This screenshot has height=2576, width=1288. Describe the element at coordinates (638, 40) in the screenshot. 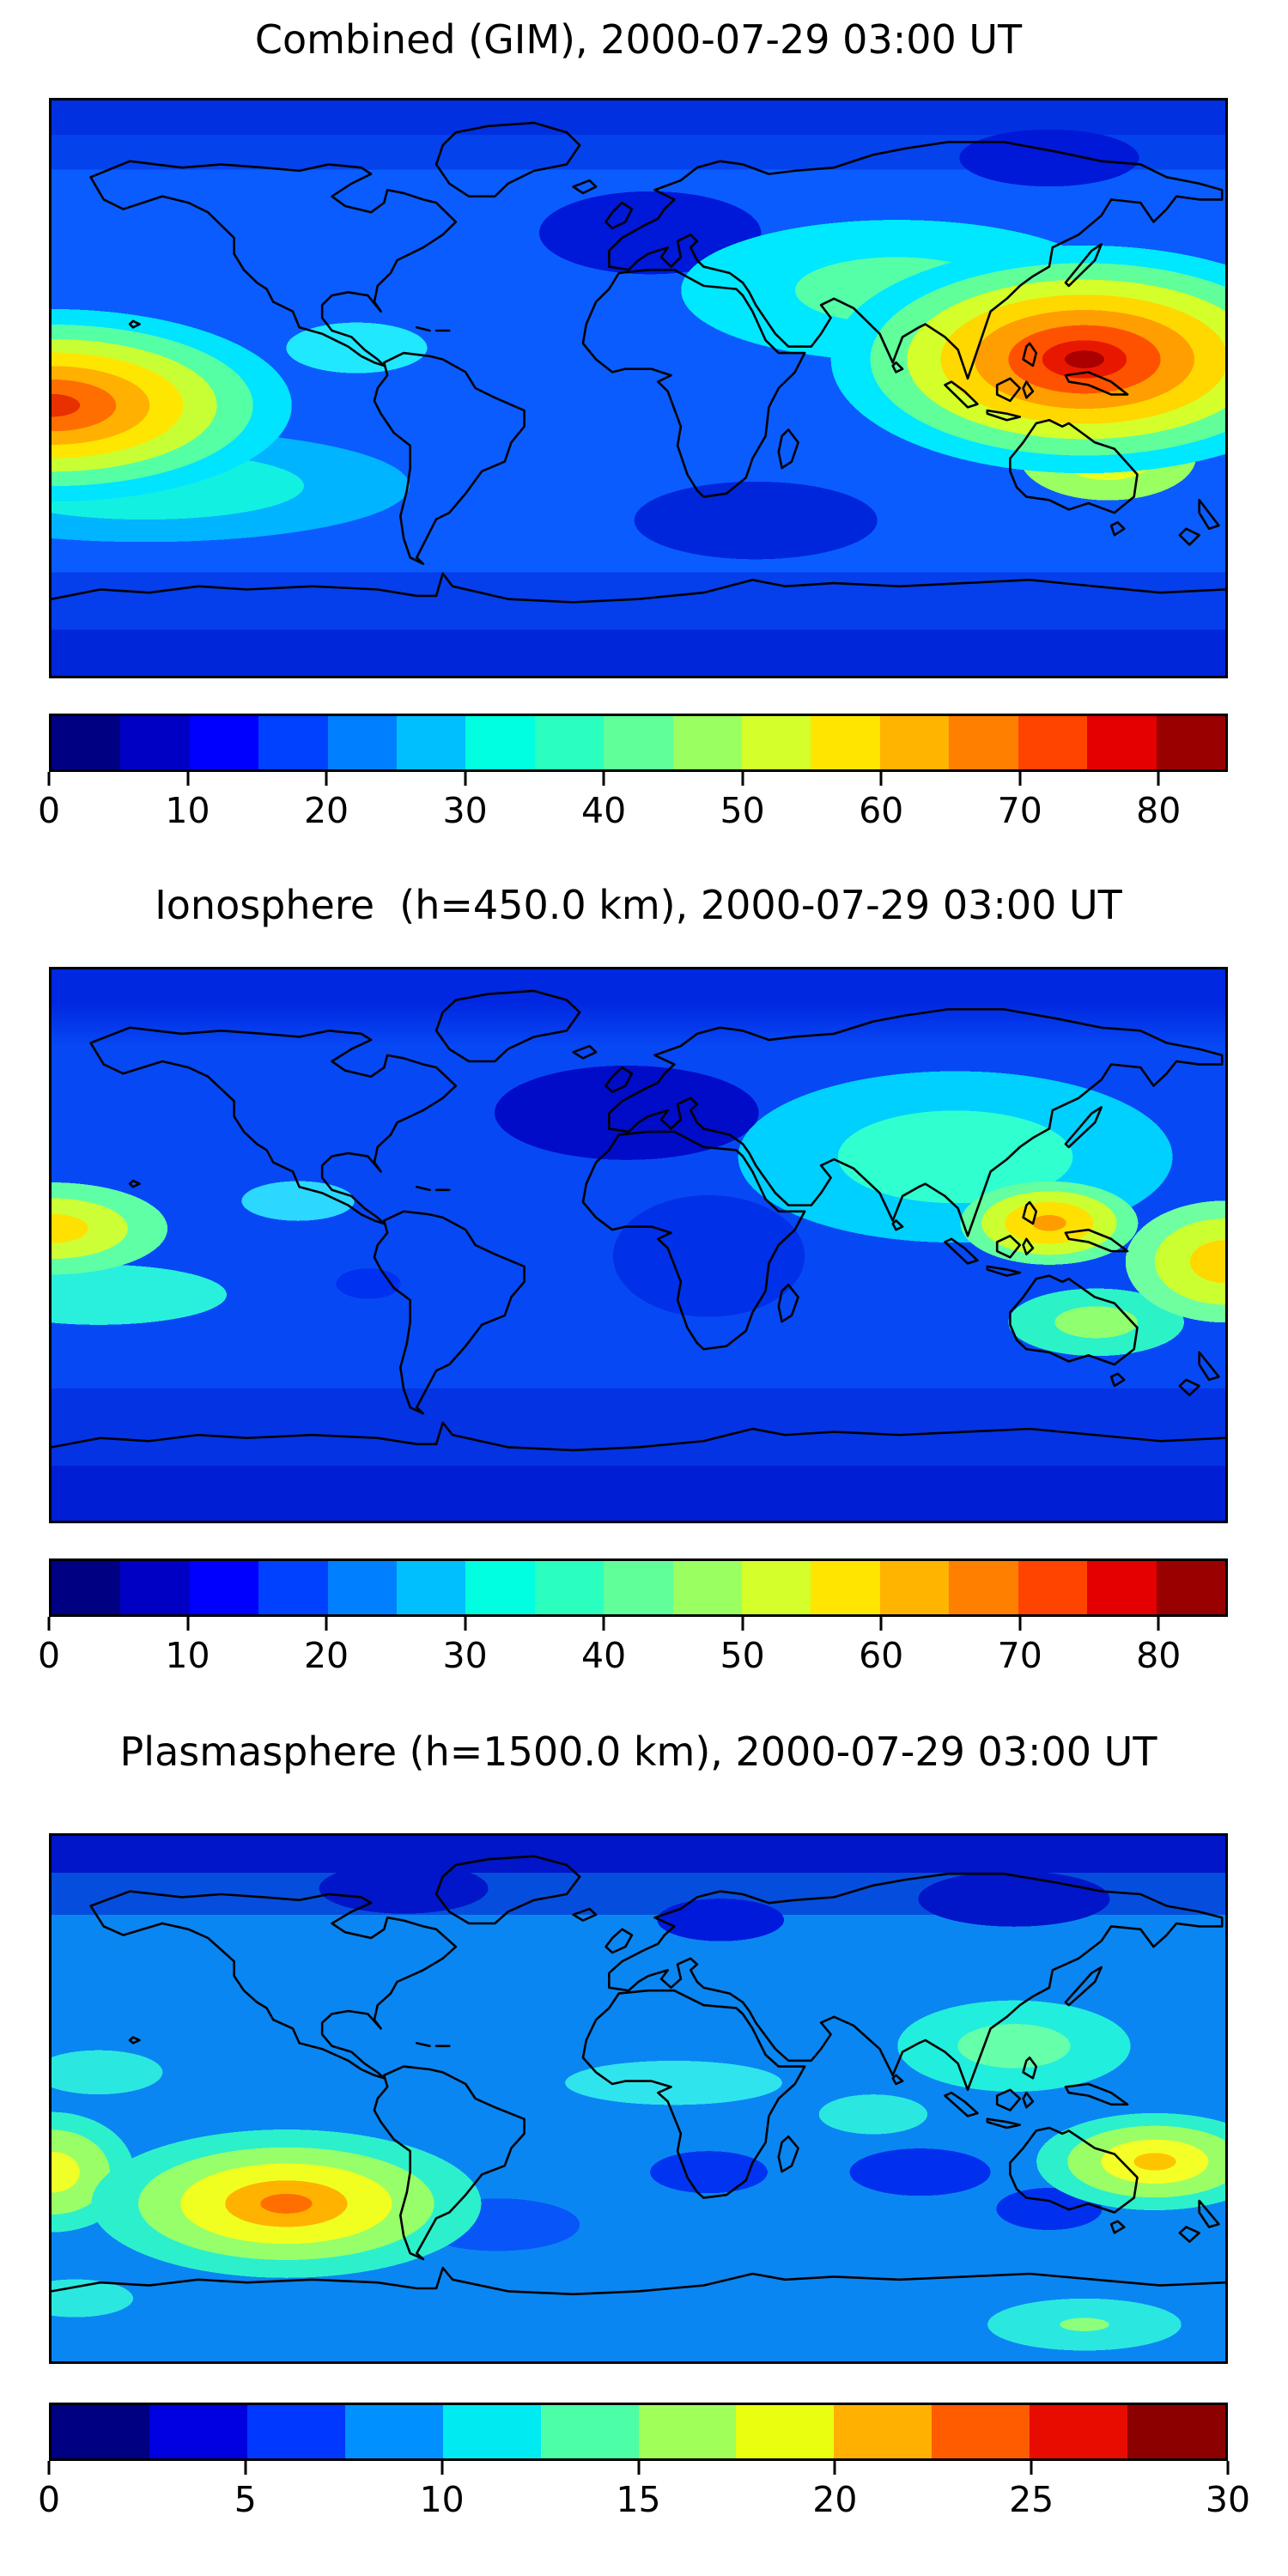

I see `panel-1-title: Combined (GIM), 2000-07-29 03:00 UT` at that location.